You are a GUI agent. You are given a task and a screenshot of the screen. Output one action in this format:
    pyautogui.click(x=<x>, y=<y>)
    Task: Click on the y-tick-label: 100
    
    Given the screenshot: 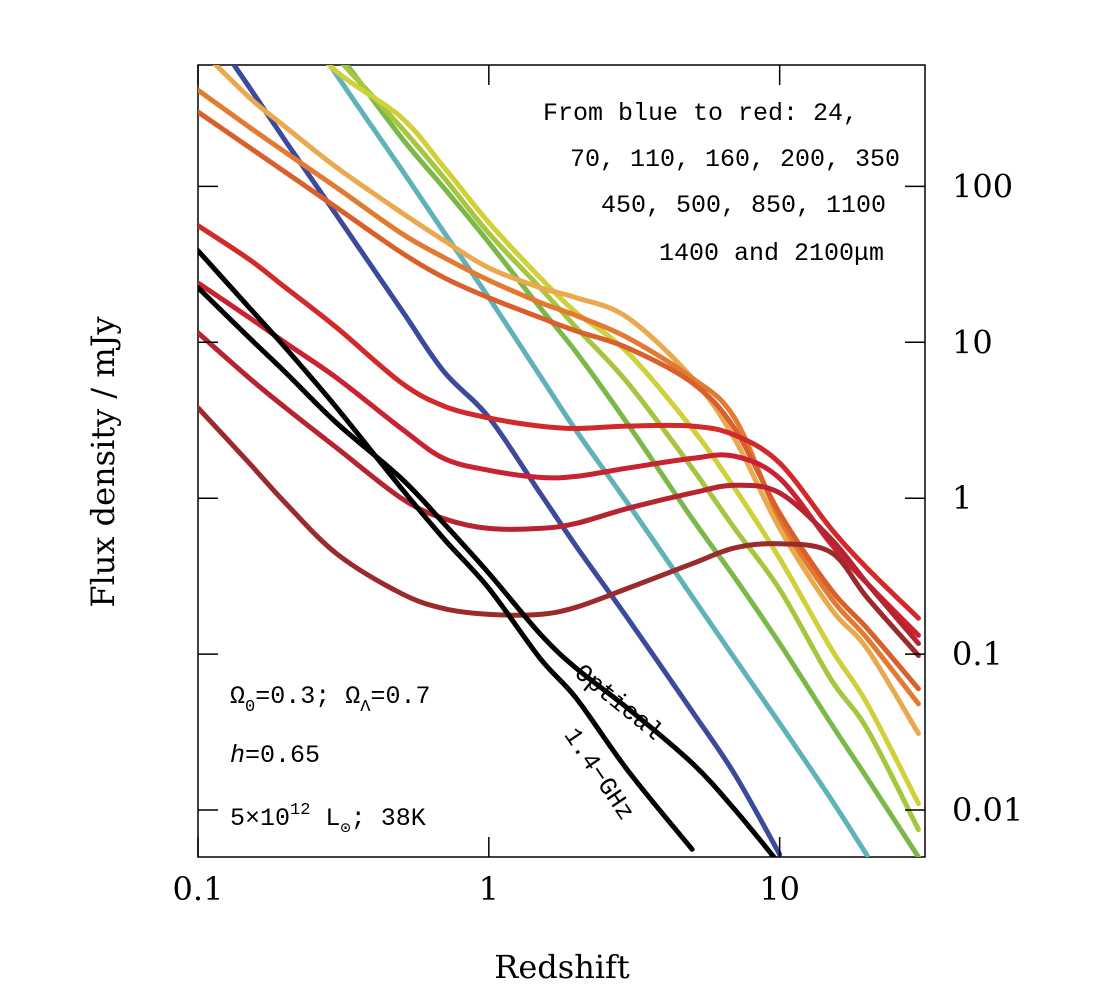 What is the action you would take?
    pyautogui.click(x=982, y=186)
    